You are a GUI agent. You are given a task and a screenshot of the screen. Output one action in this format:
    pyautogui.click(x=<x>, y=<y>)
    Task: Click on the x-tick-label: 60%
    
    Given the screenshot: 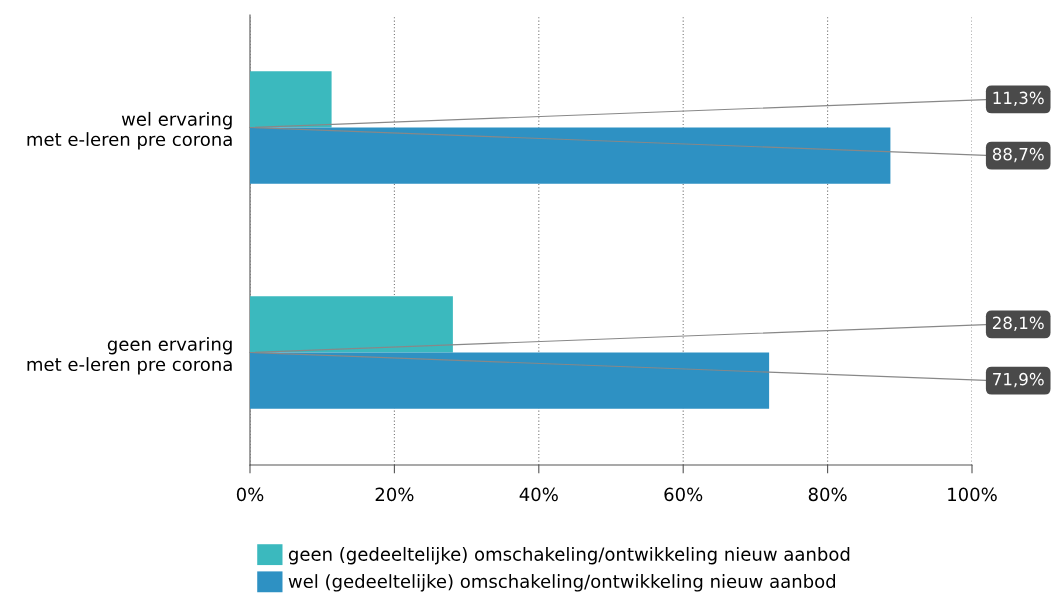 What is the action you would take?
    pyautogui.click(x=683, y=494)
    